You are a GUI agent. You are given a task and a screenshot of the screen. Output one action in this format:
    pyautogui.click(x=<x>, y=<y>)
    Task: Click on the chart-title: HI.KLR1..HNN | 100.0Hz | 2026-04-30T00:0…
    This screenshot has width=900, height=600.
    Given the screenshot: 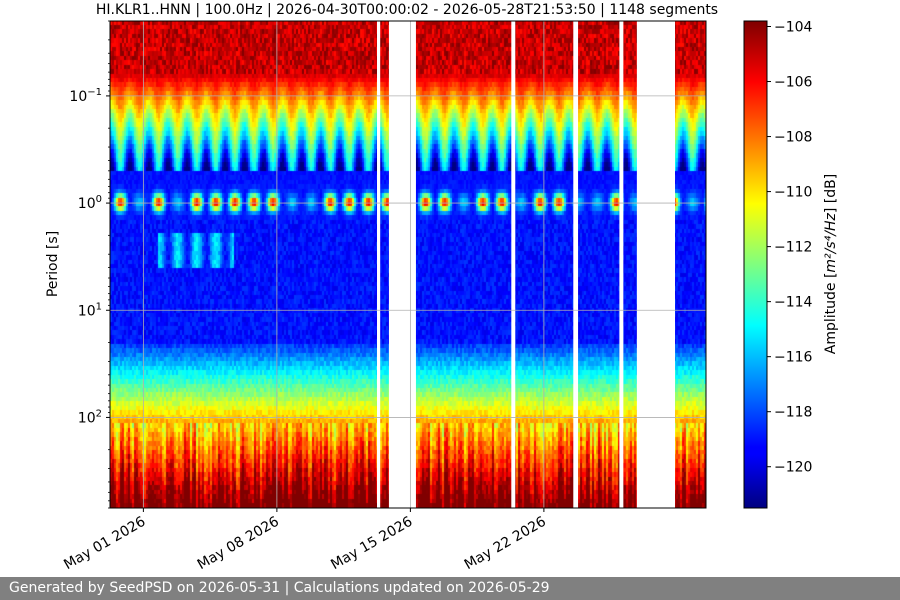 What is the action you would take?
    pyautogui.click(x=407, y=10)
    